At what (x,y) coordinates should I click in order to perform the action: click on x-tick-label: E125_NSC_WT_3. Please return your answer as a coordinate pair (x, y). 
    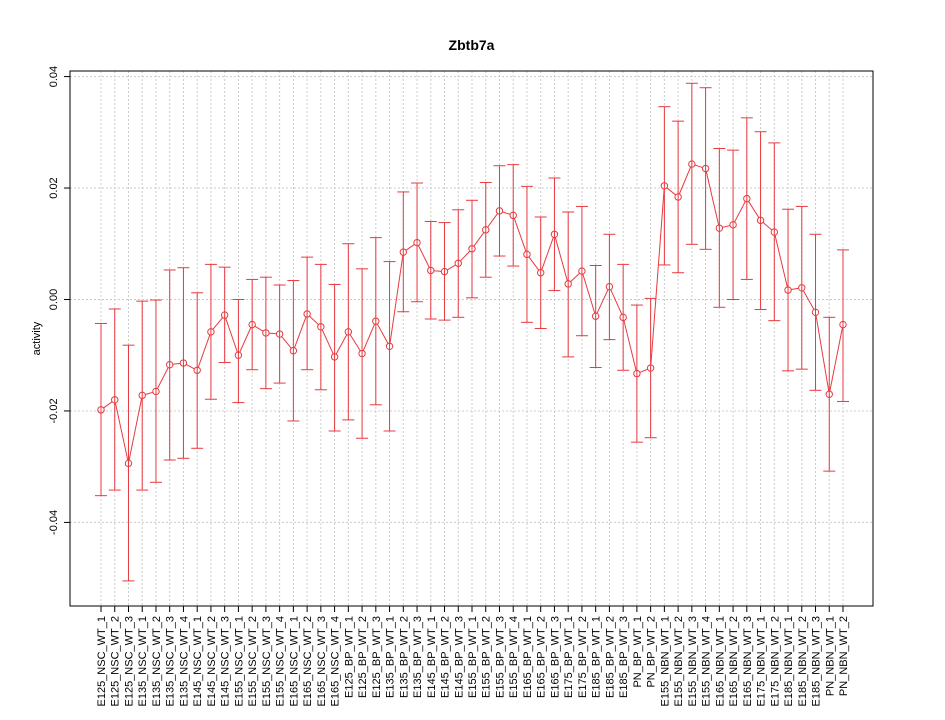
    Looking at the image, I should click on (129, 661).